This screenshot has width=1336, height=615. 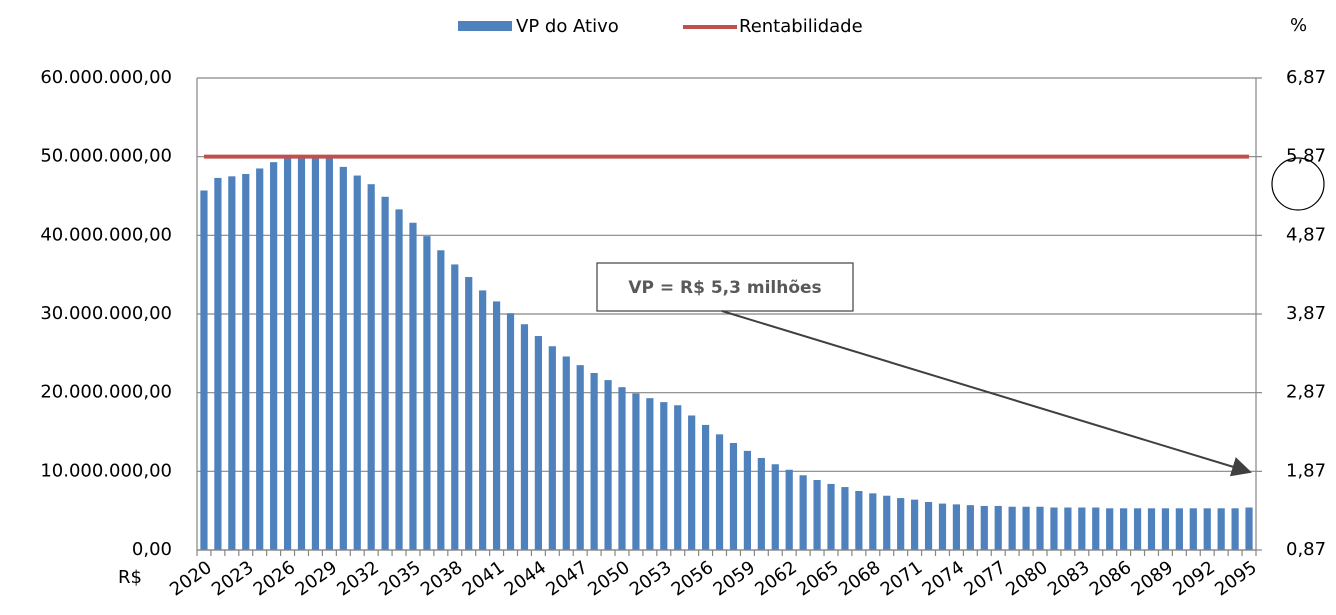 What do you see at coordinates (651, 578) in the screenshot?
I see `x-tick-label: 2053` at bounding box center [651, 578].